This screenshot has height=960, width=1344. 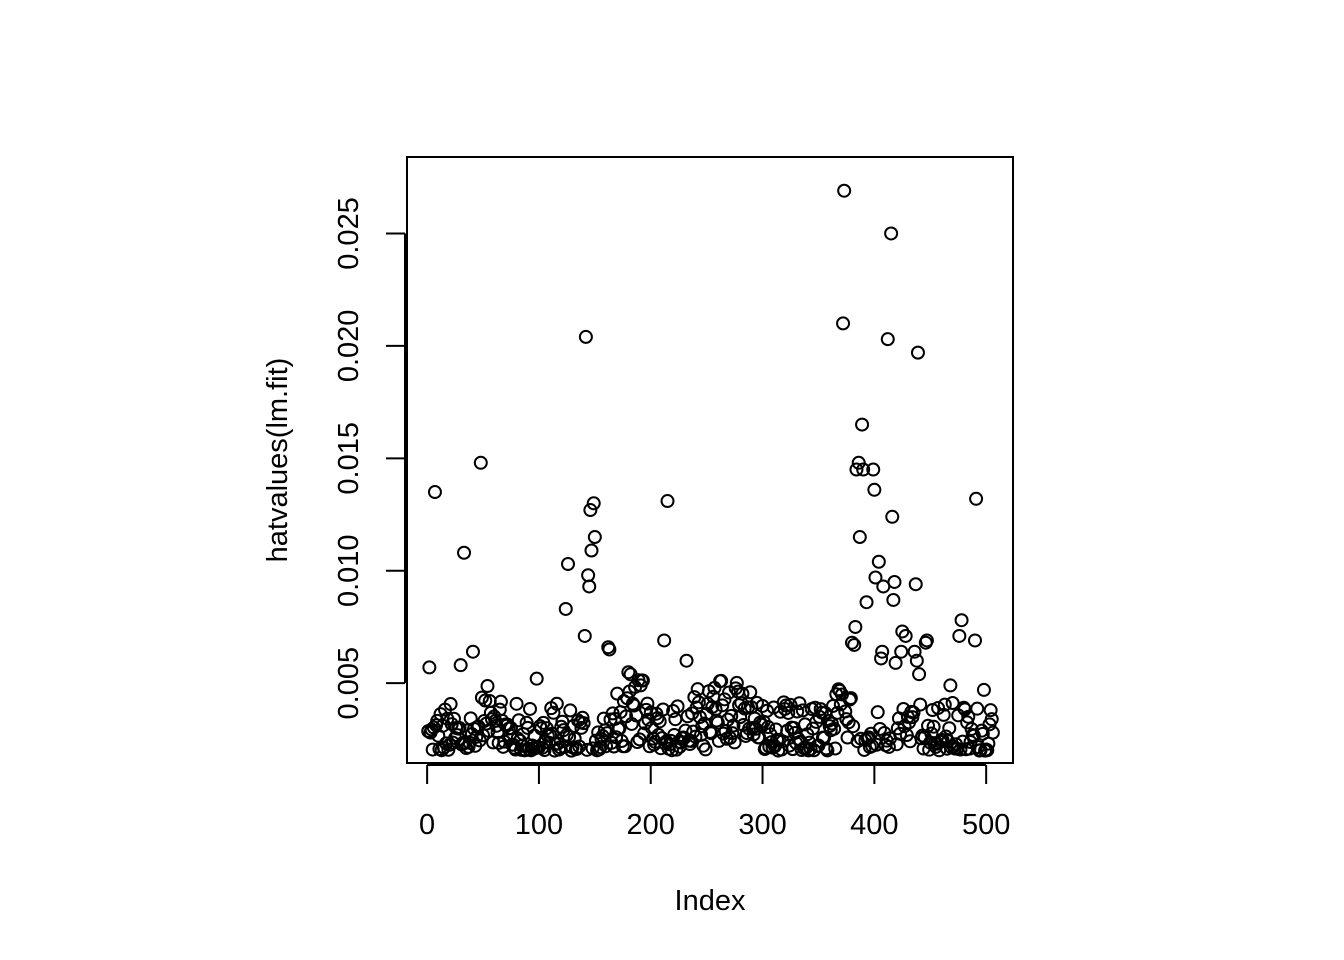 I want to click on x-axis: 0 100 200 300 400 500, so click(x=714, y=802).